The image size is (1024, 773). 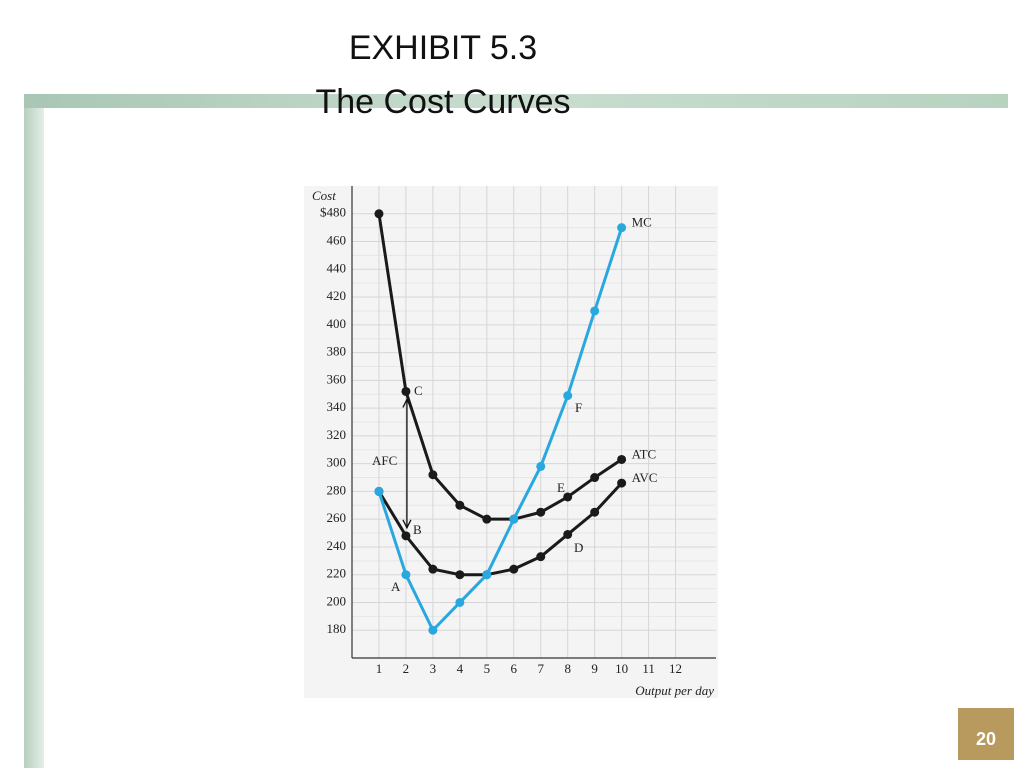 What do you see at coordinates (442, 102) in the screenshot?
I see `slide-subtitle: The Cost Curves` at bounding box center [442, 102].